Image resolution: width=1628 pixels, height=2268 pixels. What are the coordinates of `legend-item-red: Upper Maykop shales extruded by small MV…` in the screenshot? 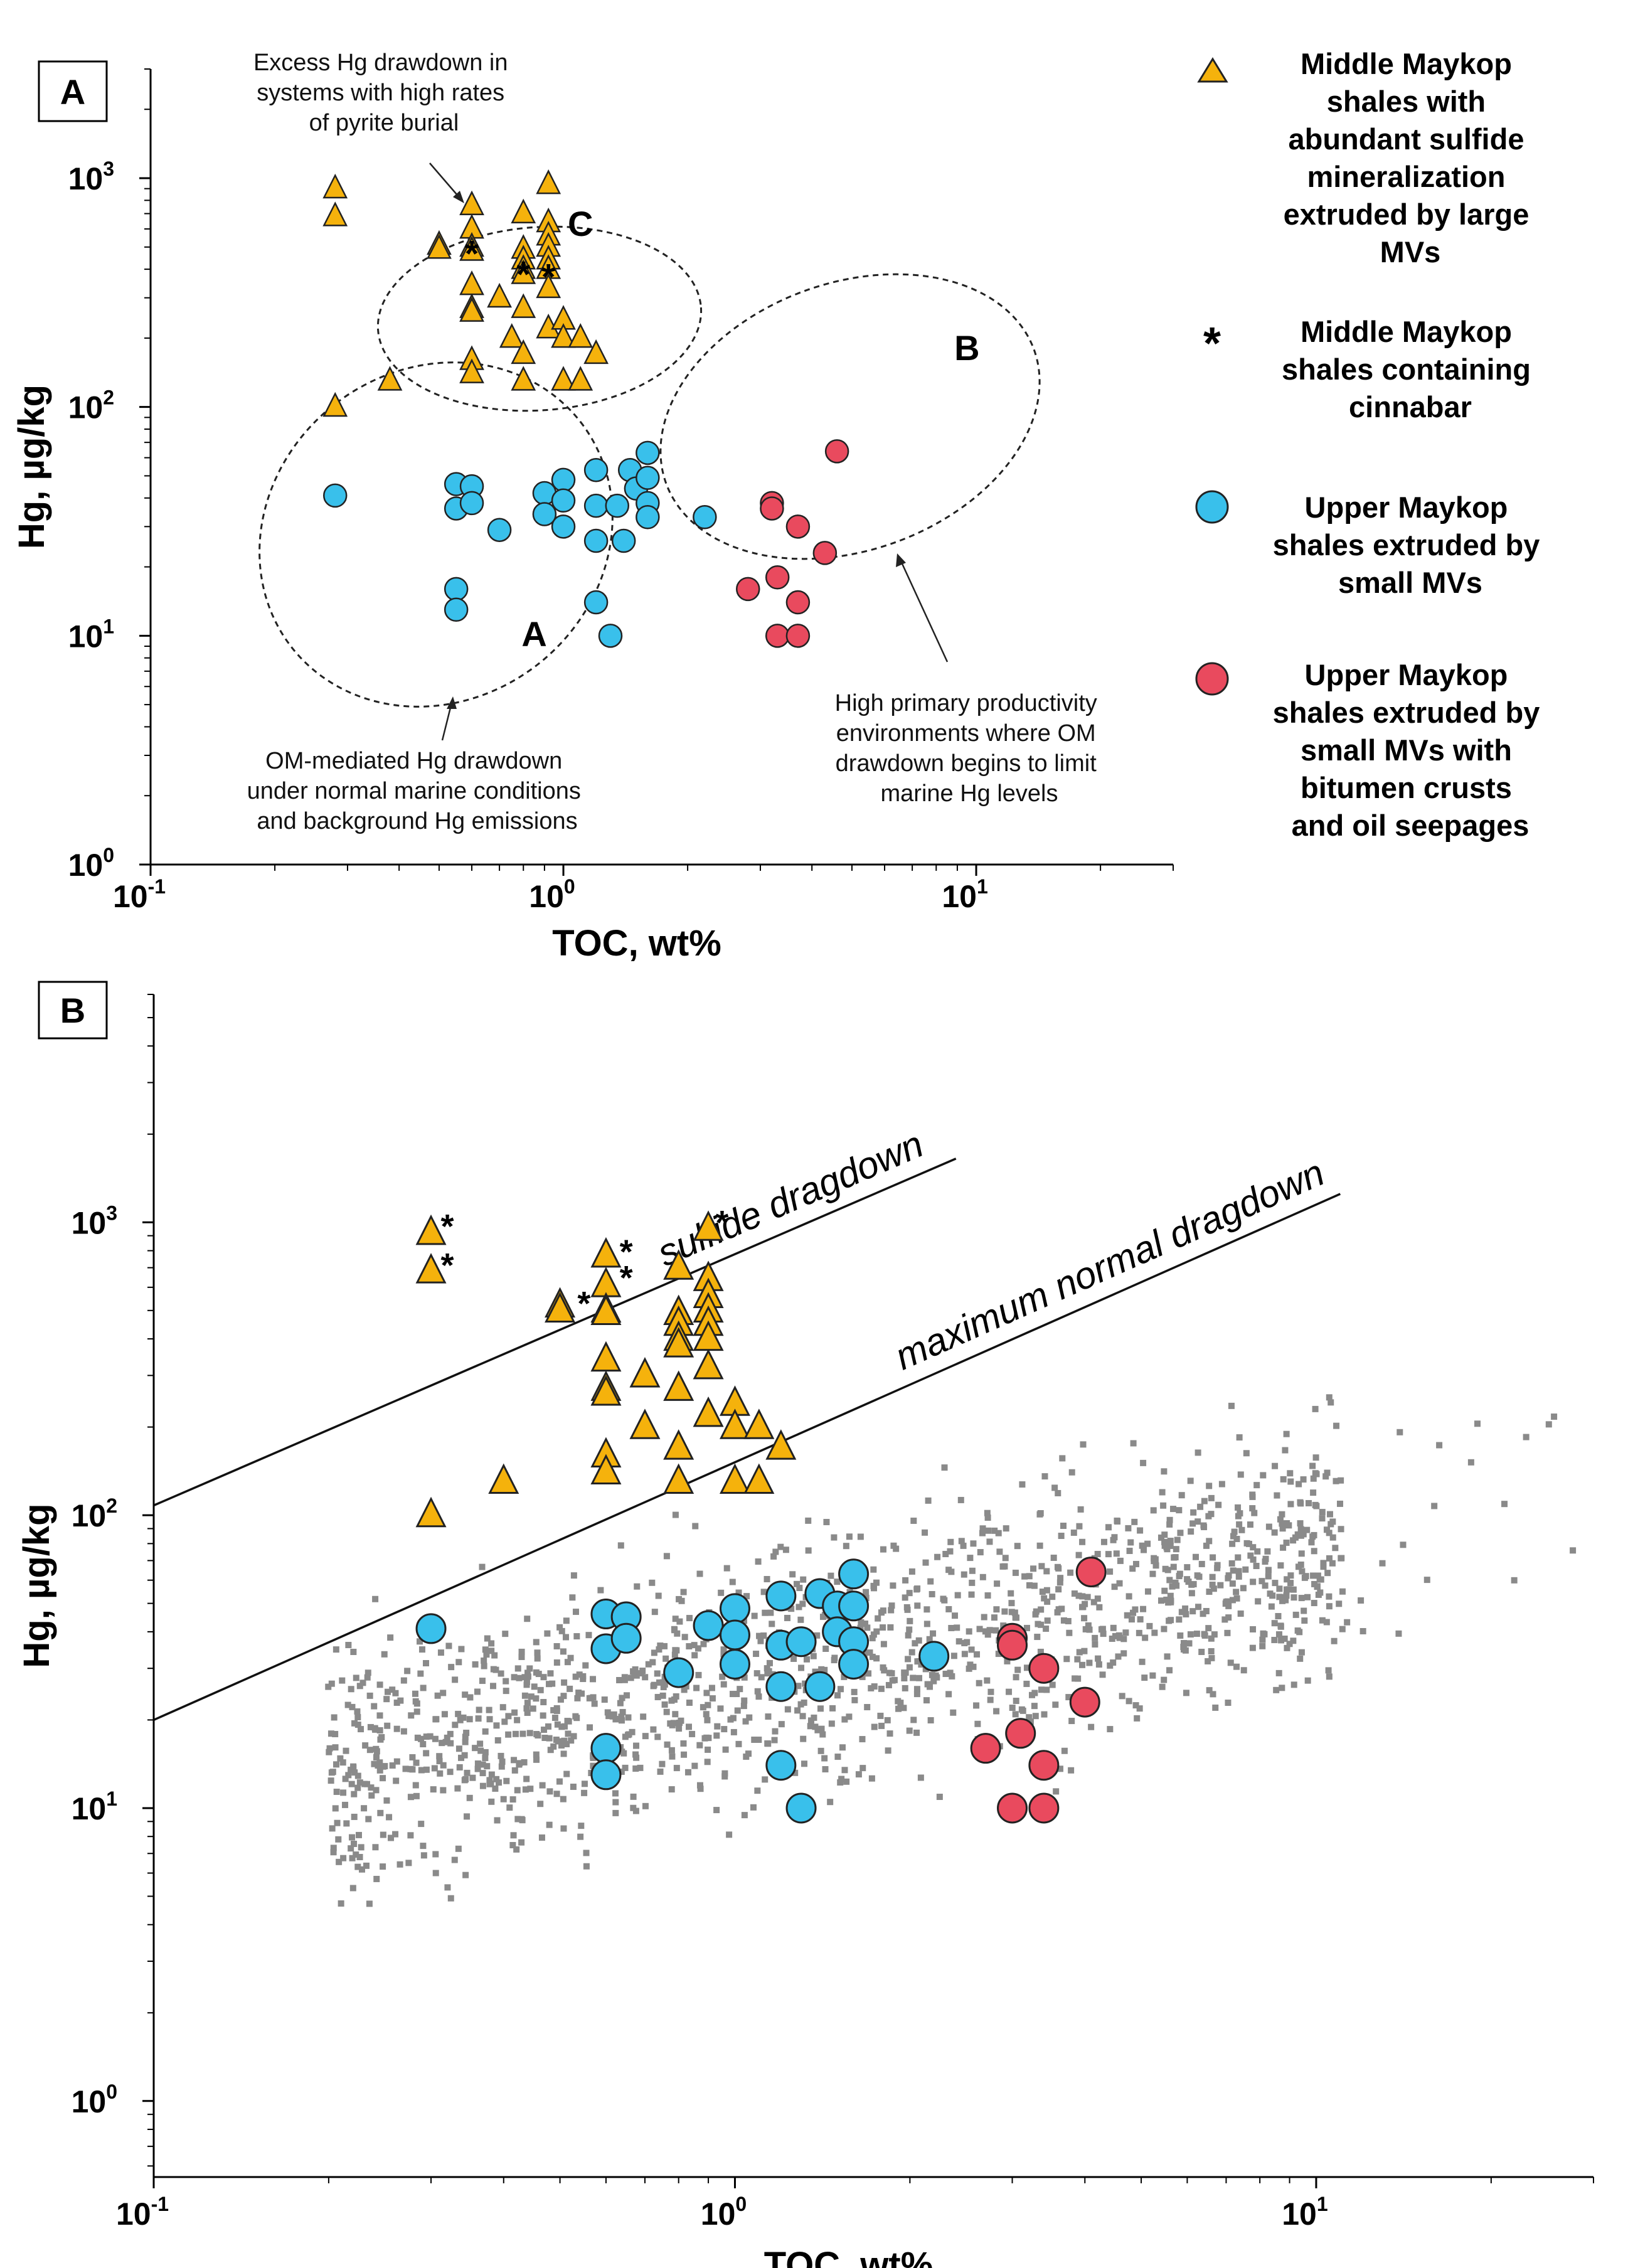 It's located at (1410, 750).